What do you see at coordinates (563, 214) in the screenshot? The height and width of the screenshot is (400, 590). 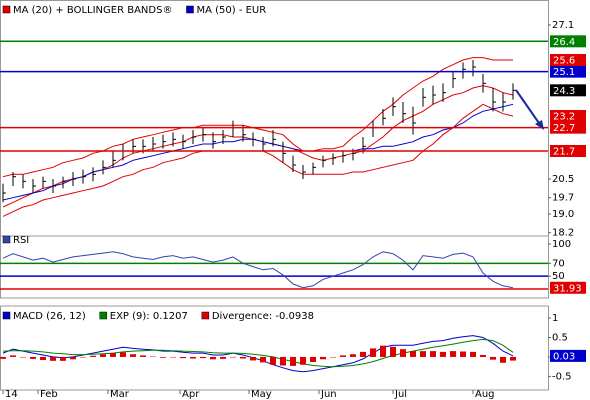 I see `y-tick-label: 19.0` at bounding box center [563, 214].